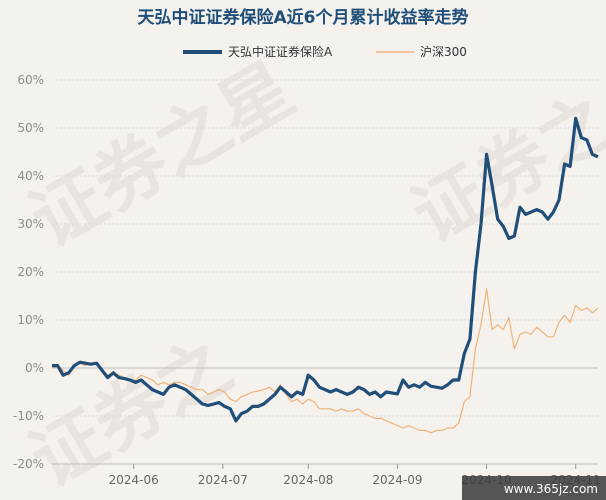 This screenshot has width=606, height=500. I want to click on y-axis-ticks: 60% 50% 40% 30% 20% 10% 0% -10% -20%, so click(28, 272).